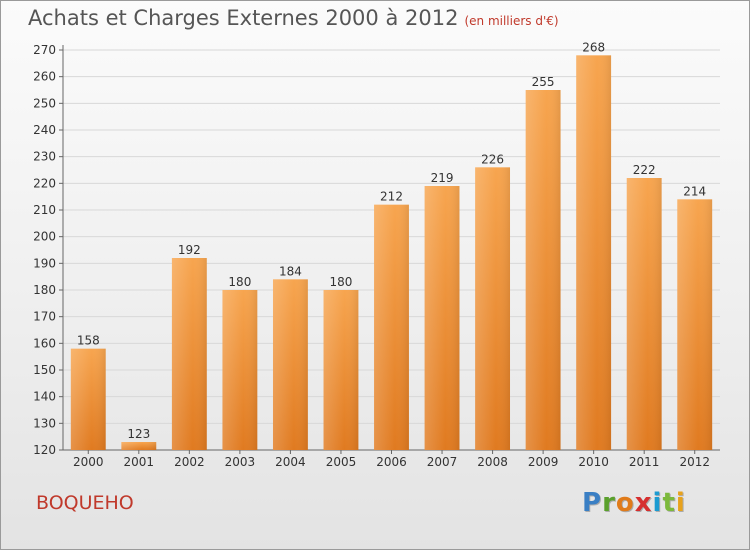 The width and height of the screenshot is (750, 550). What do you see at coordinates (139, 446) in the screenshot?
I see `bar-shade-2001` at bounding box center [139, 446].